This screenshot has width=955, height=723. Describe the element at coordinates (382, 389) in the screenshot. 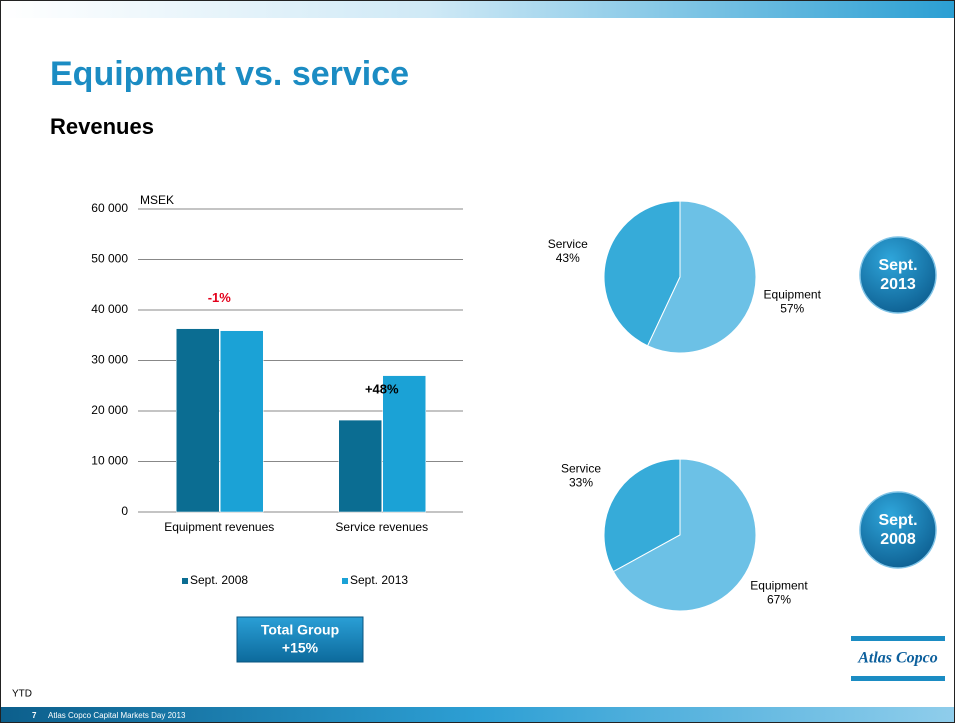

I see `annotation: +48%` at that location.